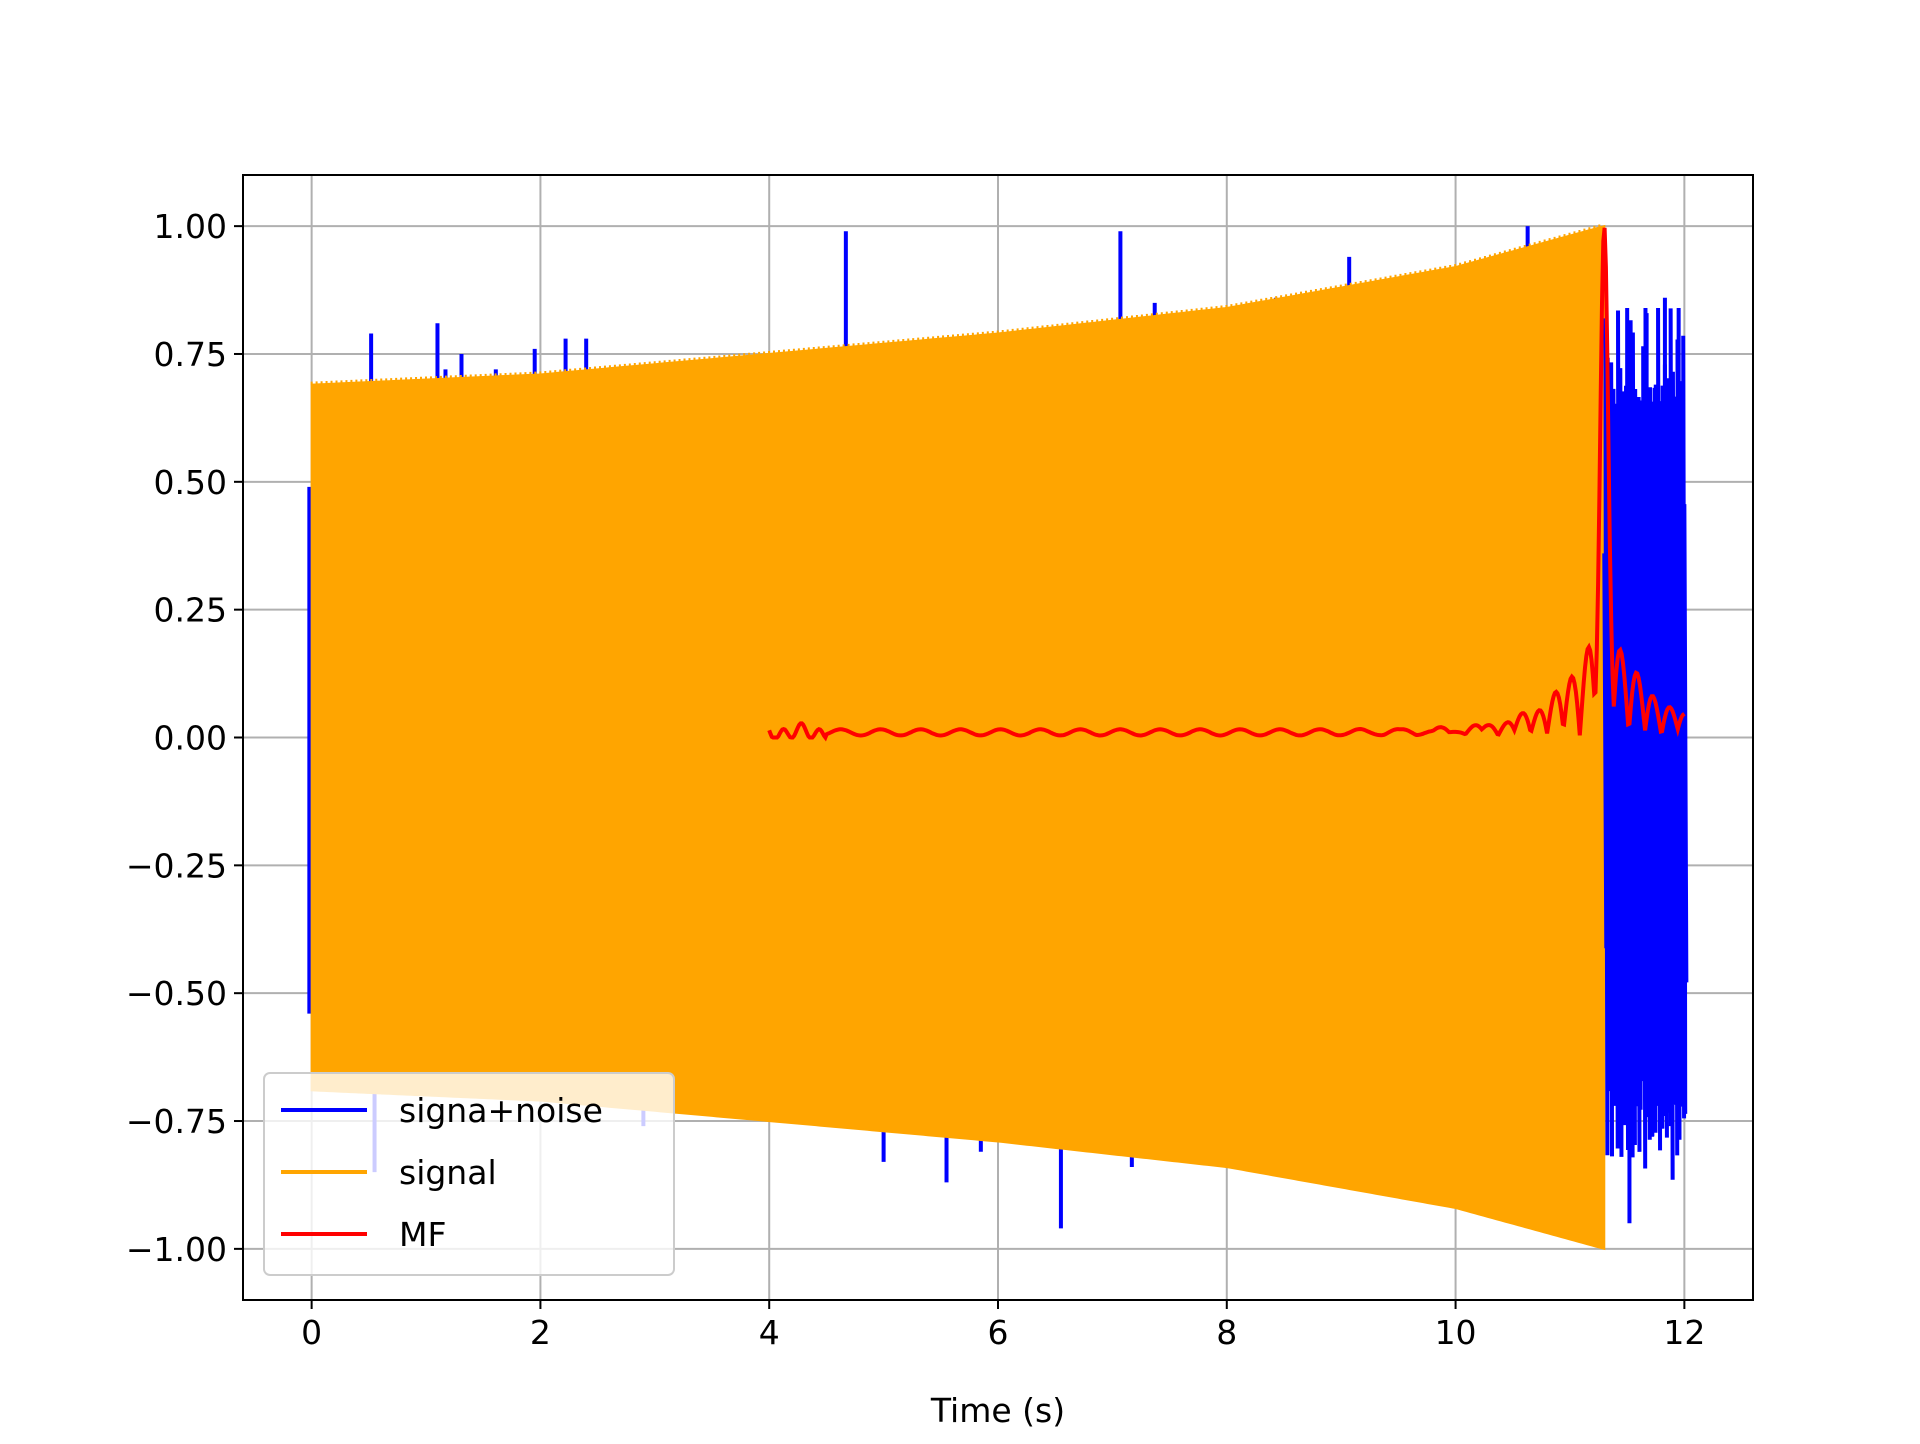  What do you see at coordinates (540, 1332) in the screenshot?
I see `x-tick-label: 2` at bounding box center [540, 1332].